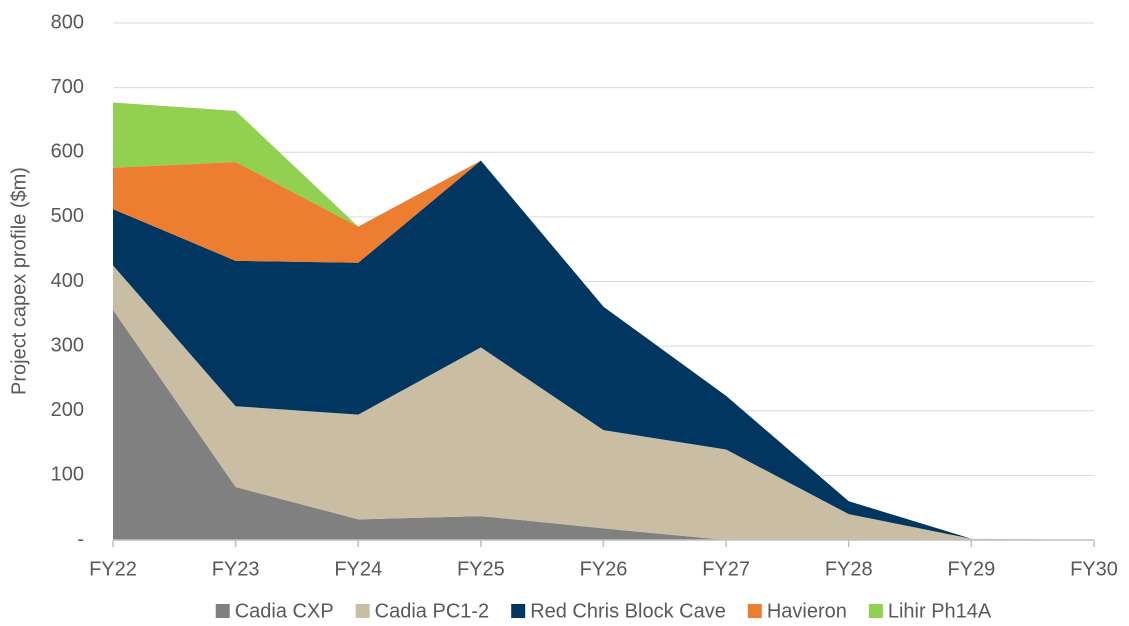 The height and width of the screenshot is (626, 1129). I want to click on x-tick-label: FY30, so click(1094, 569).